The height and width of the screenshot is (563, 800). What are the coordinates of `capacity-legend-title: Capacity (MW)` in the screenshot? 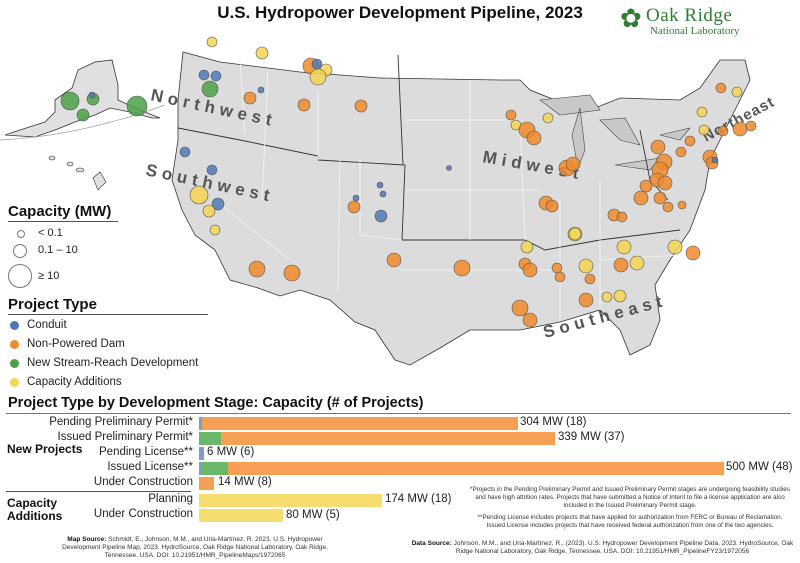 It's located at (63, 212).